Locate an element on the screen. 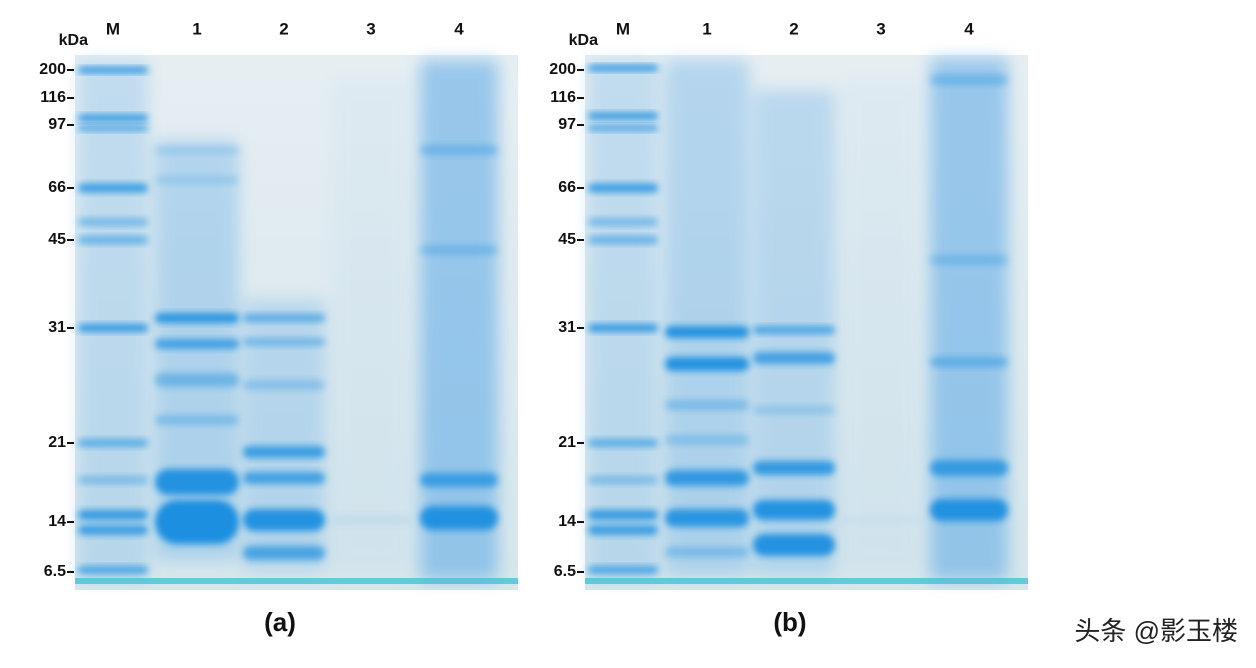 The width and height of the screenshot is (1256, 668). panel-caption: (a) is located at coordinates (280, 622).